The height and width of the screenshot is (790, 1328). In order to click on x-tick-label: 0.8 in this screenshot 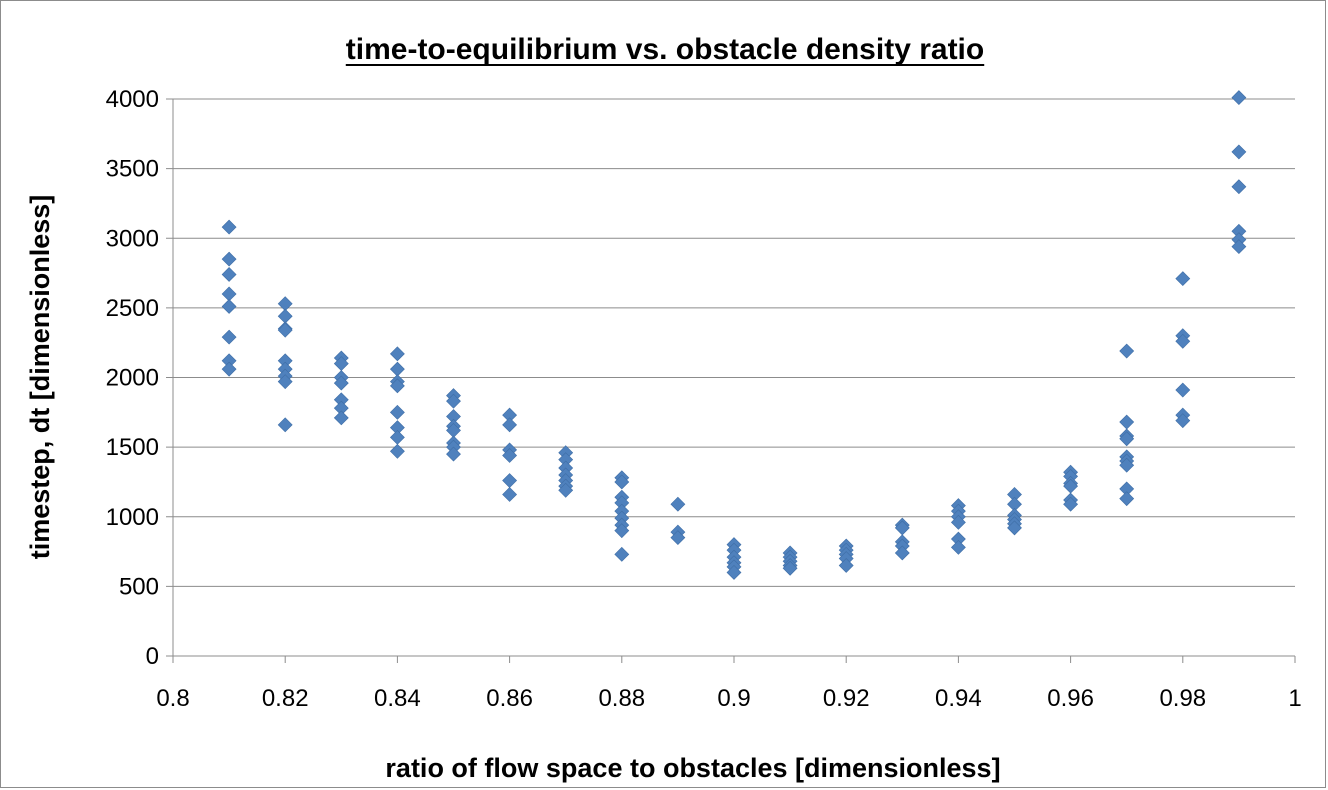, I will do `click(172, 698)`.